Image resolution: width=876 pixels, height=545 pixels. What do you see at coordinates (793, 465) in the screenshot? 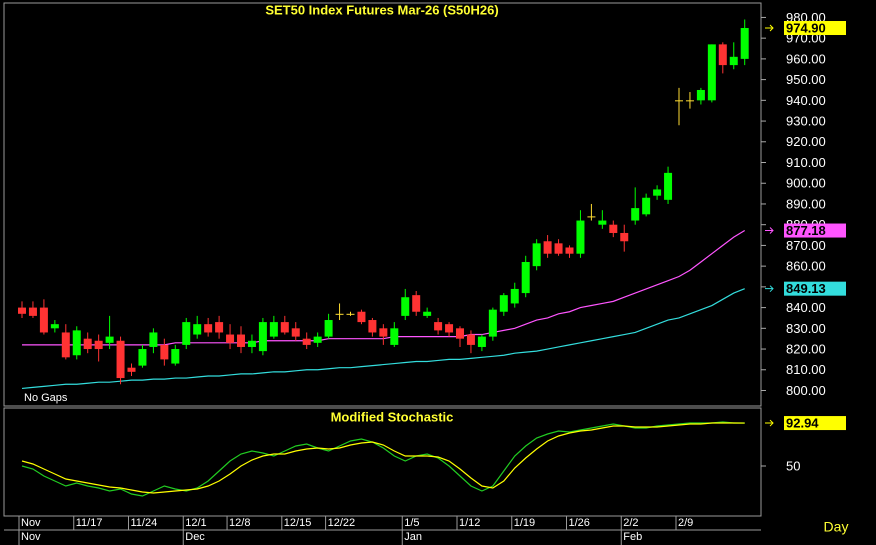
I see `y-tick-label: 50` at bounding box center [793, 465].